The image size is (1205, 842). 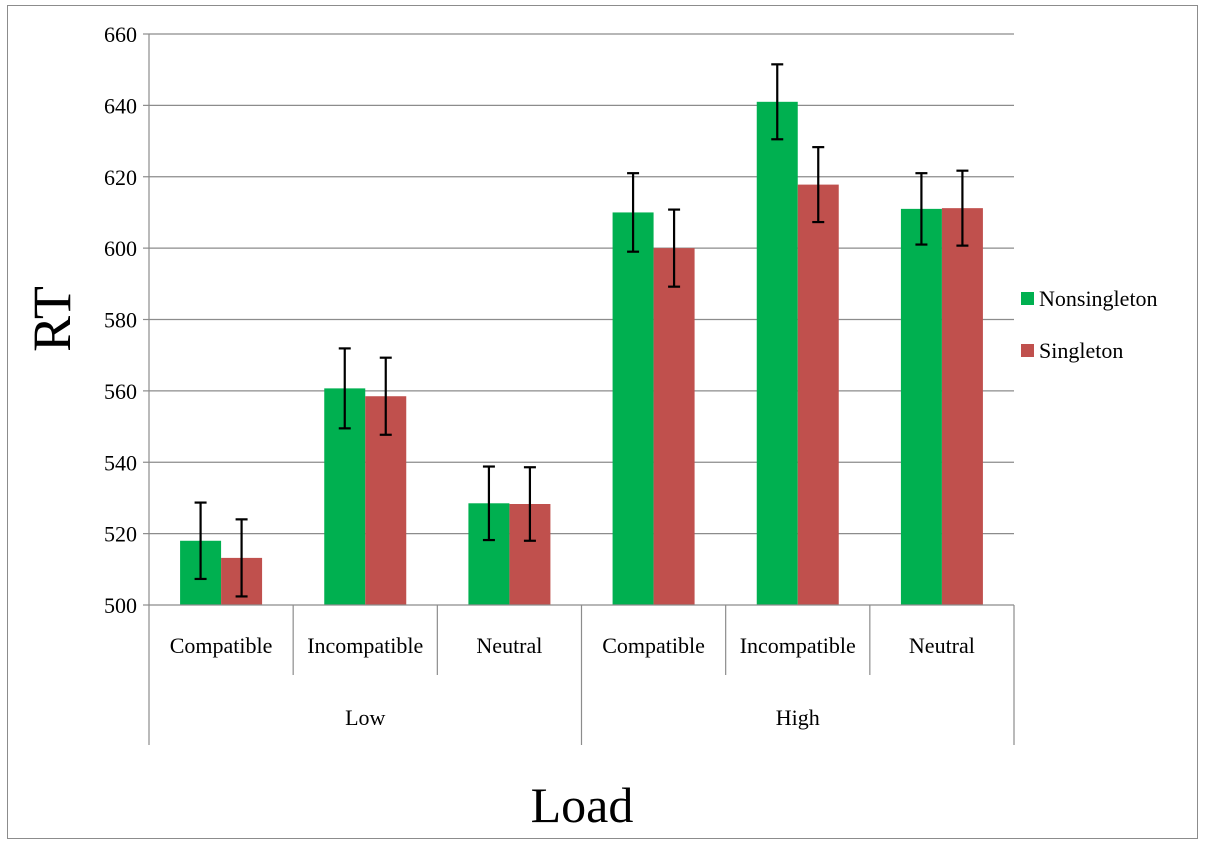 What do you see at coordinates (798, 717) in the screenshot?
I see `x-group-label: High` at bounding box center [798, 717].